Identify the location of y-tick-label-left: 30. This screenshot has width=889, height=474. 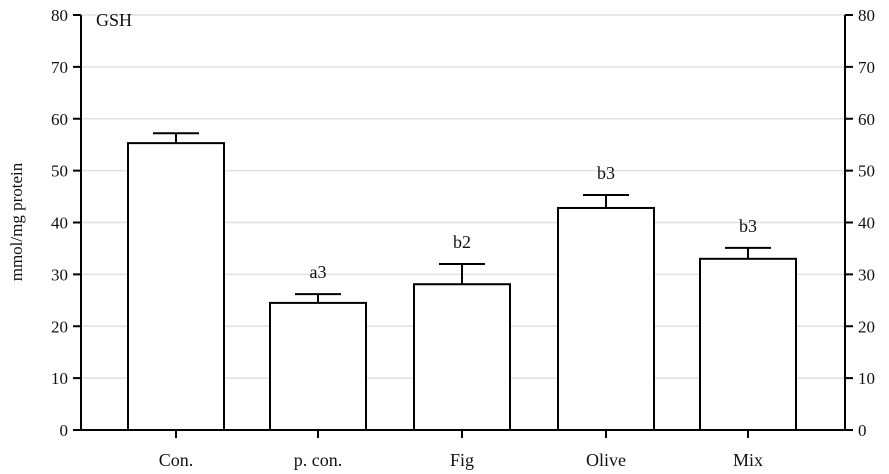
(59, 274).